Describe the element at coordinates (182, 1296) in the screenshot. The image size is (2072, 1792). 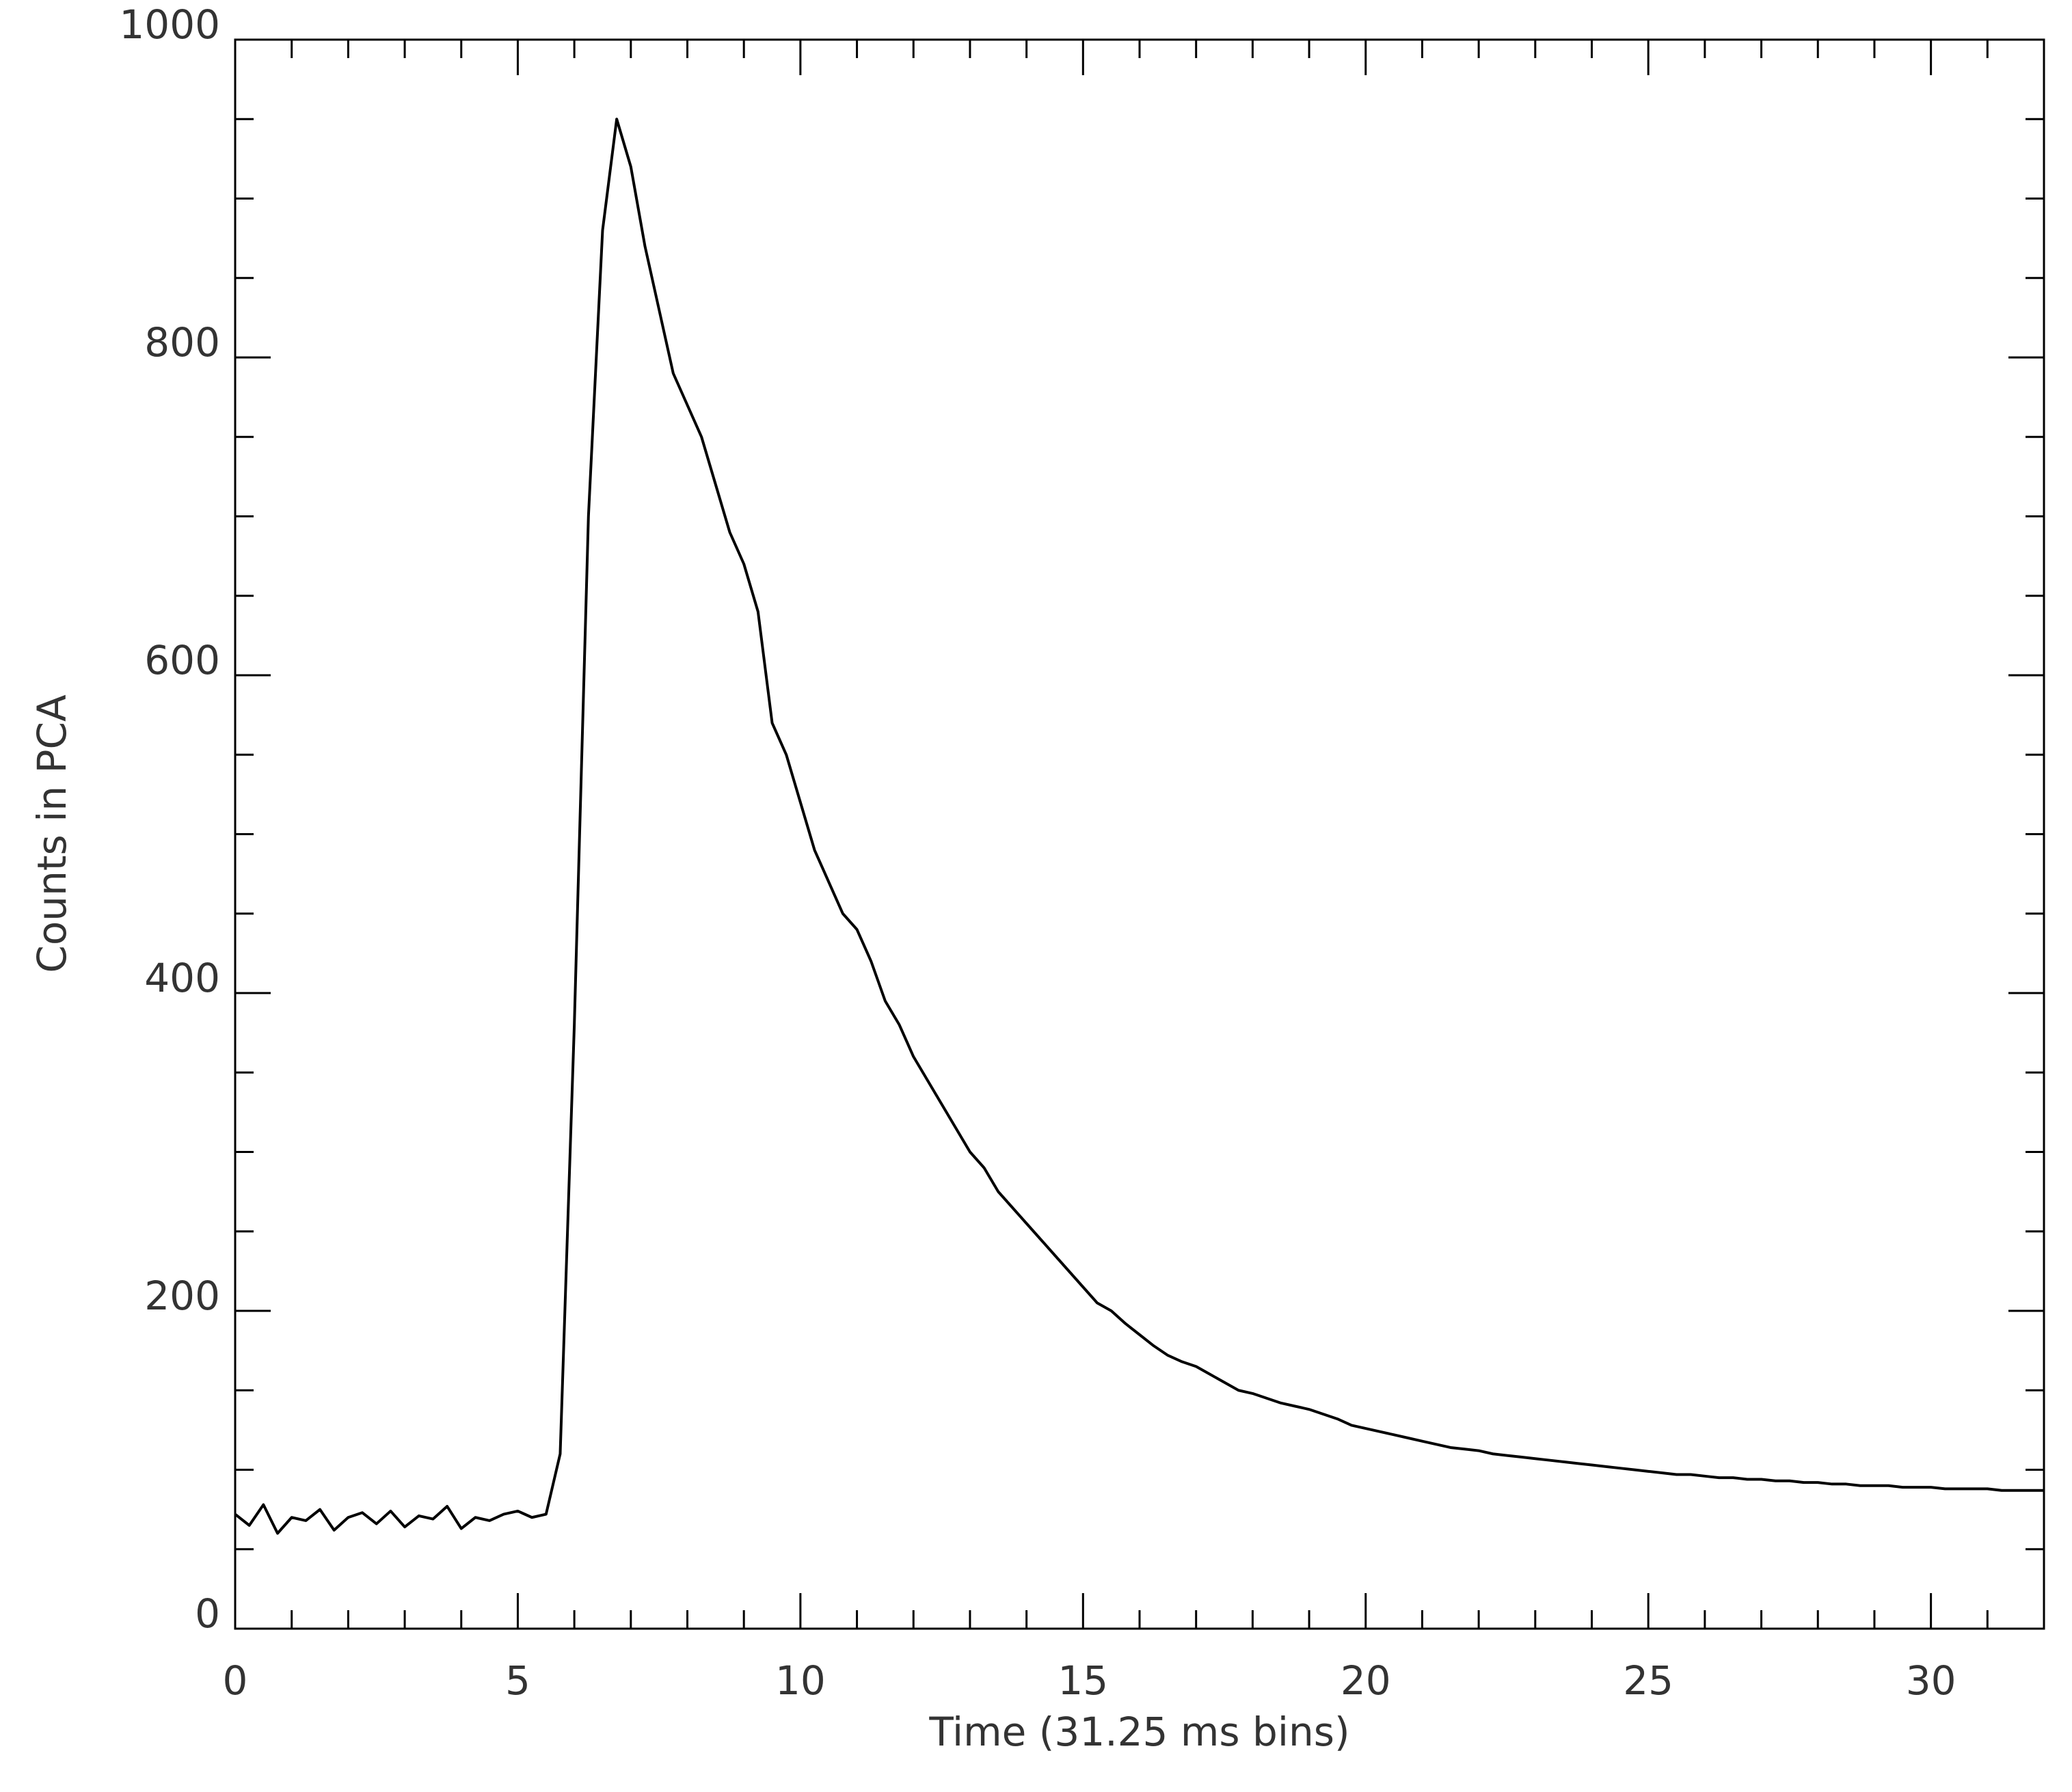
I see `y-tick-label: 200` at that location.